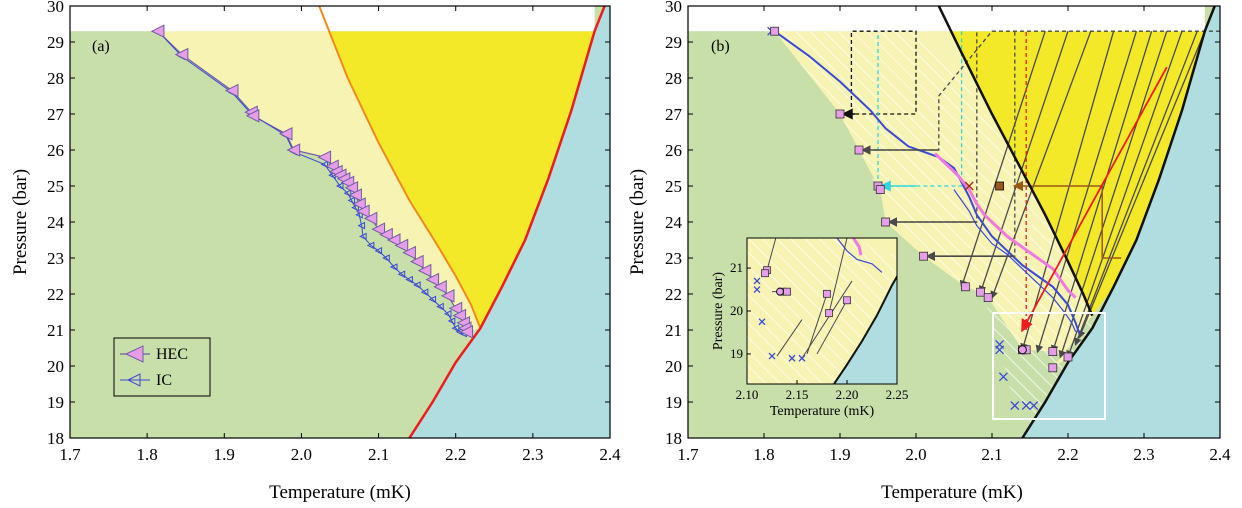 The image size is (1242, 508). What do you see at coordinates (928, 185) in the screenshot?
I see `trajectory-arrows` at bounding box center [928, 185].